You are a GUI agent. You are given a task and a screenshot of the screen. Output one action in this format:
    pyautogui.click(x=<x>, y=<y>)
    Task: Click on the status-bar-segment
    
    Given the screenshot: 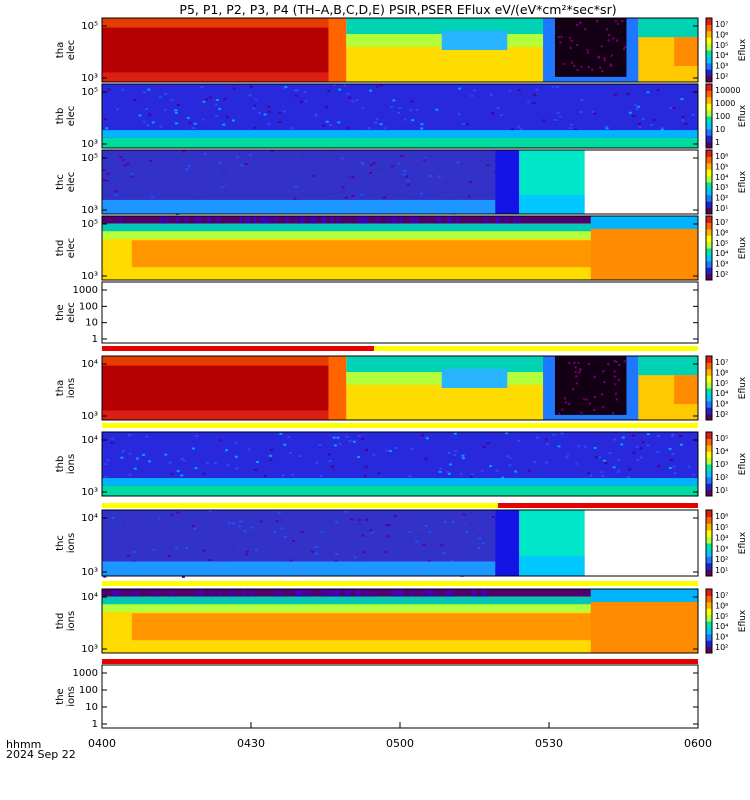 What is the action you would take?
    pyautogui.click(x=400, y=583)
    